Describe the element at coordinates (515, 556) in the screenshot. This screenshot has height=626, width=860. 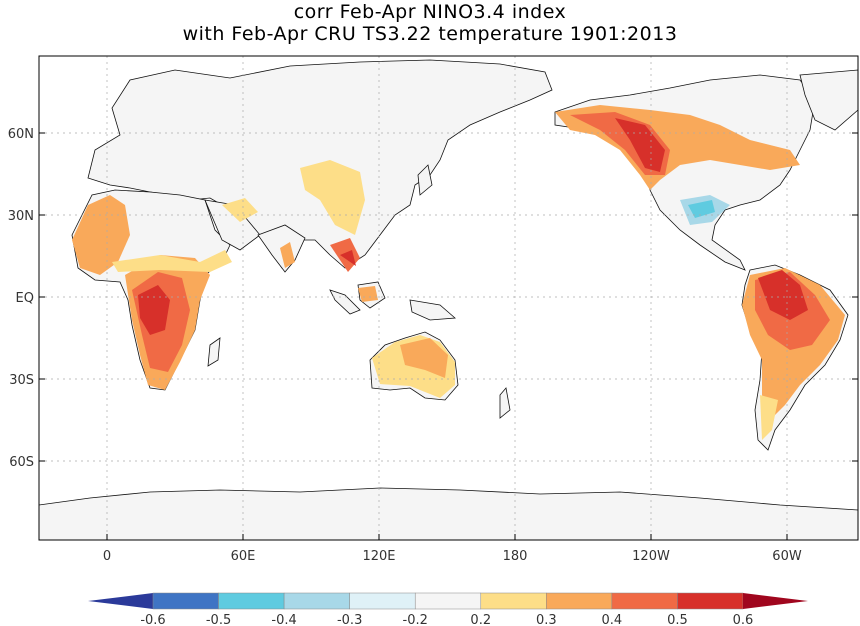
I see `lon-label-180: 180` at that location.